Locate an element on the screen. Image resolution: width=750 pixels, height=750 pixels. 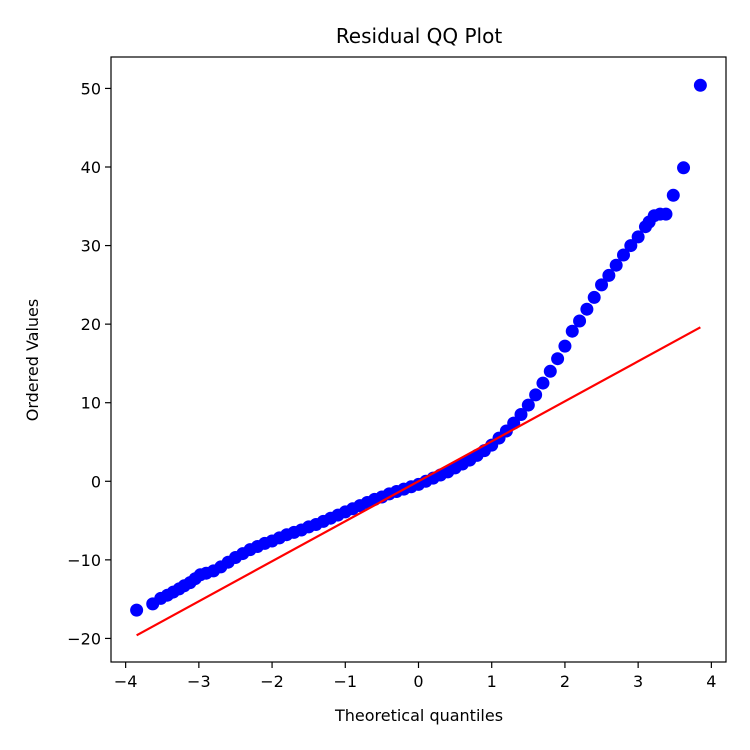
x-tick-label: 3 is located at coordinates (638, 681).